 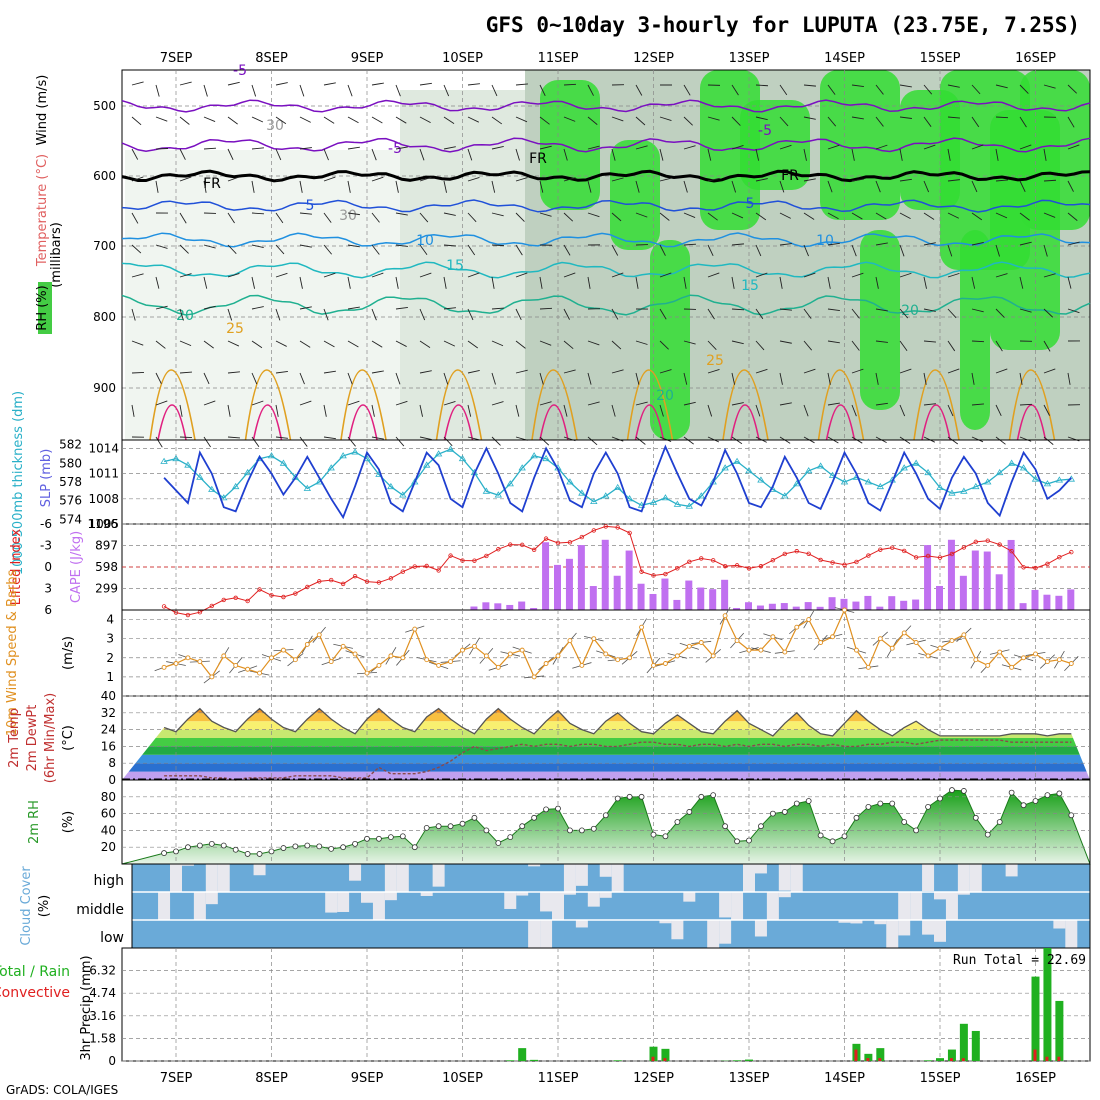 I want to click on bottom-date-label: 14SEP, so click(x=844, y=1078).